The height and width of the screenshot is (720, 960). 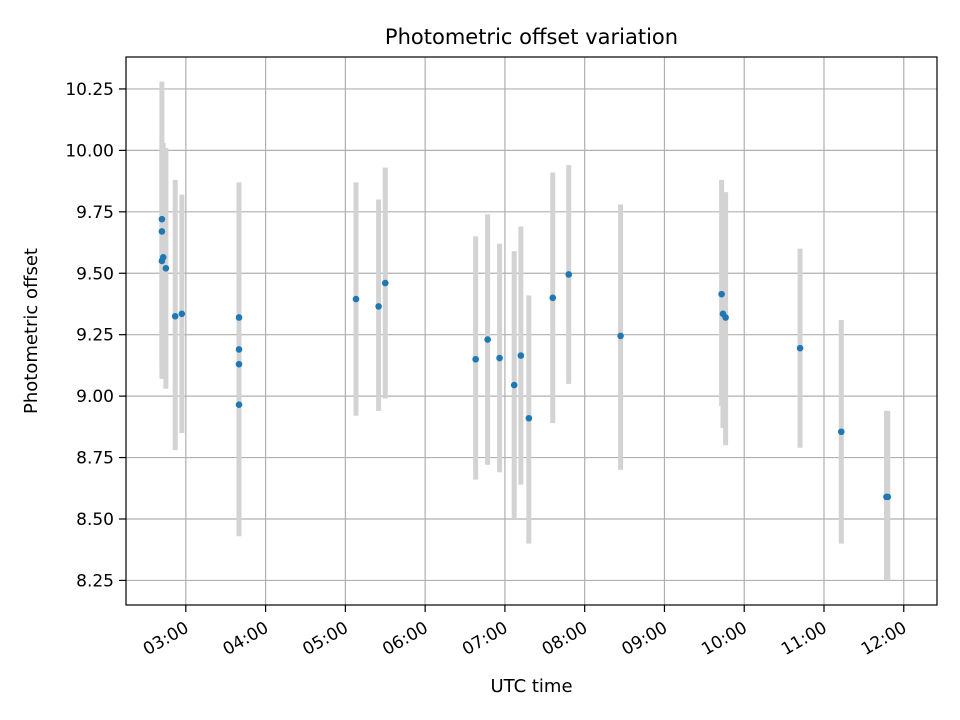 What do you see at coordinates (89, 151) in the screenshot?
I see `y-tick-label: 10.00` at bounding box center [89, 151].